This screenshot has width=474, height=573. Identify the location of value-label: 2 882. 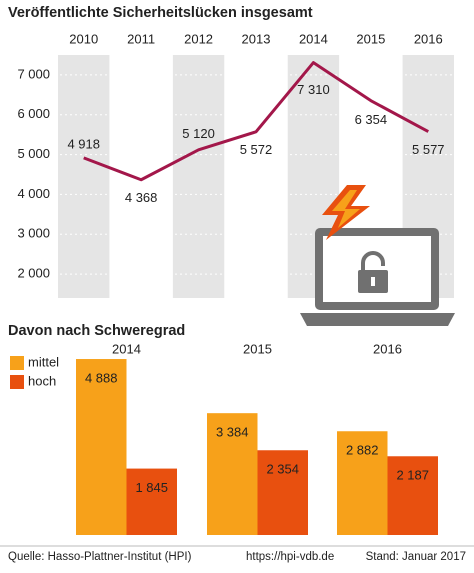
(362, 450).